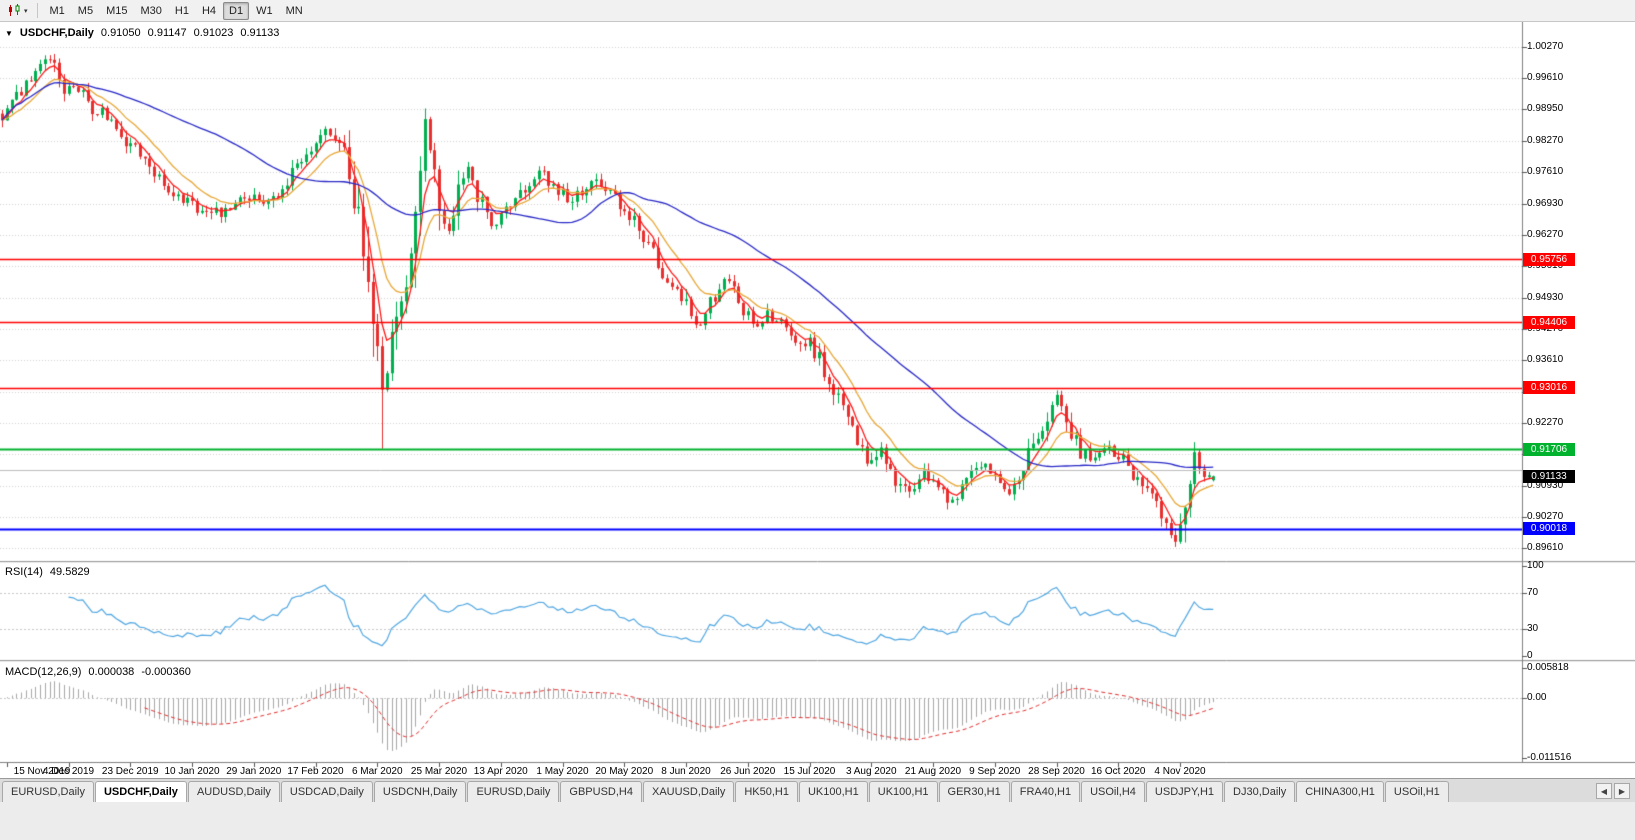 The width and height of the screenshot is (1635, 840). What do you see at coordinates (688, 791) in the screenshot?
I see `chart-tab-xauusd-daily: XAUUSD,Daily` at bounding box center [688, 791].